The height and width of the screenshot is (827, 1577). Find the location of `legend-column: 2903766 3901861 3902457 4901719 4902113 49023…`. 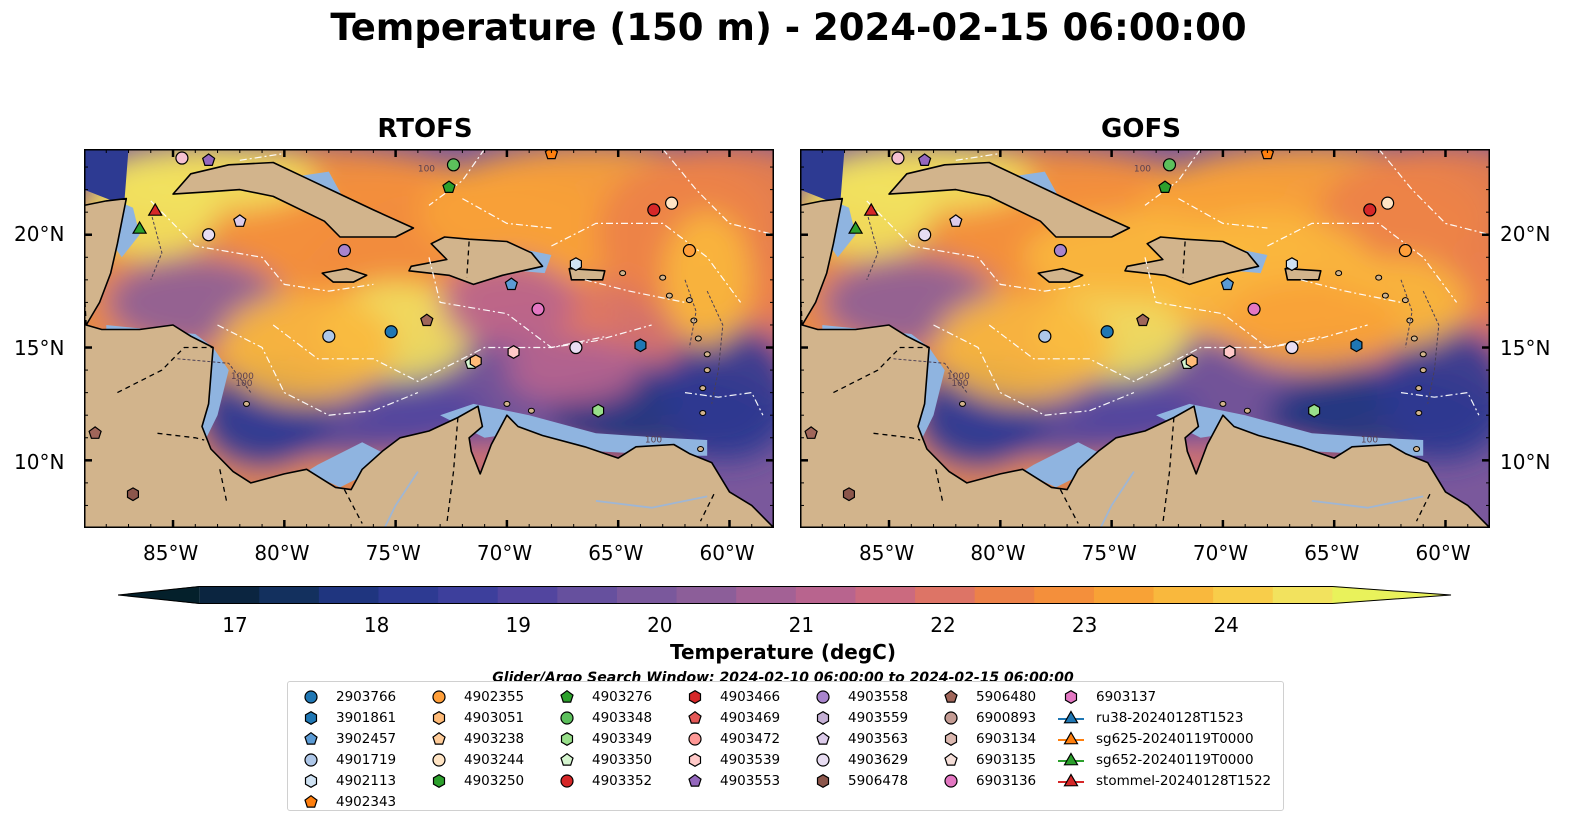

legend-column: 2903766 3901861 3902457 4901719 4902113 49023… is located at coordinates (346, 749).